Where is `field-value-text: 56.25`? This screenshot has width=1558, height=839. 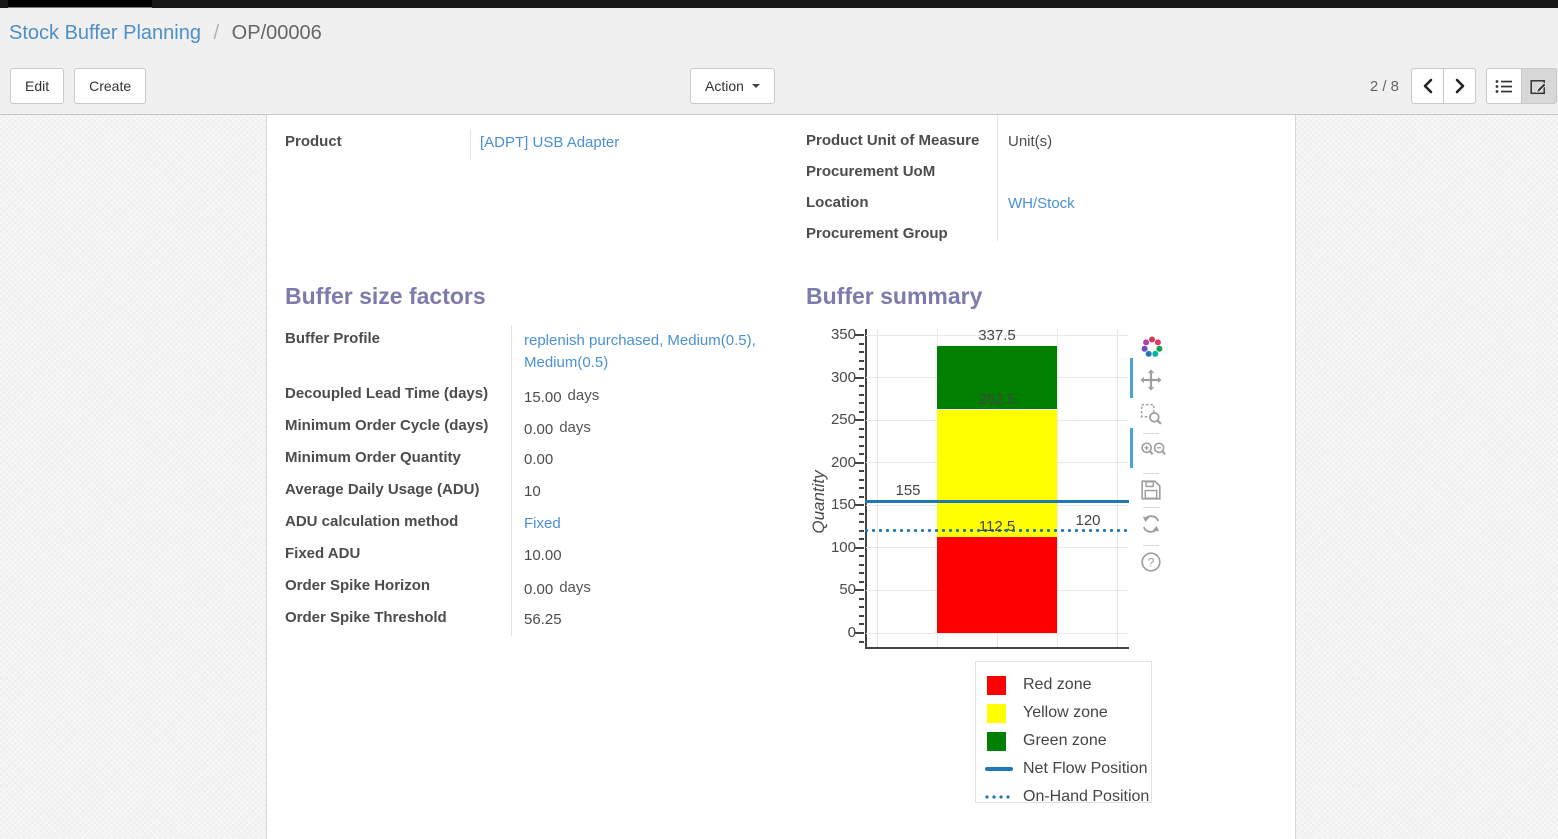 field-value-text: 56.25 is located at coordinates (543, 619).